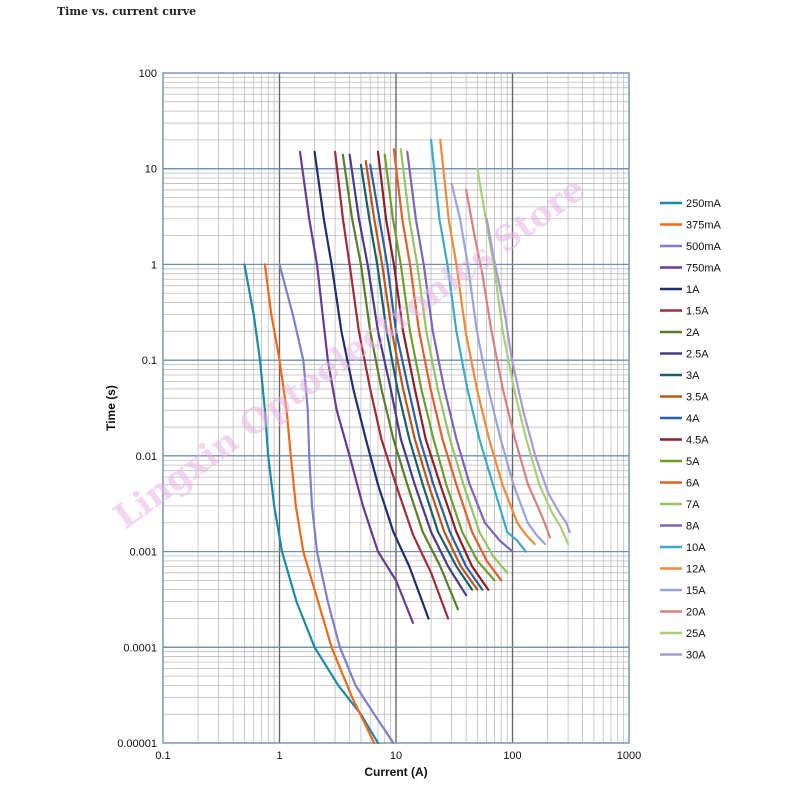 The height and width of the screenshot is (800, 800). I want to click on legend-label: 20A, so click(696, 613).